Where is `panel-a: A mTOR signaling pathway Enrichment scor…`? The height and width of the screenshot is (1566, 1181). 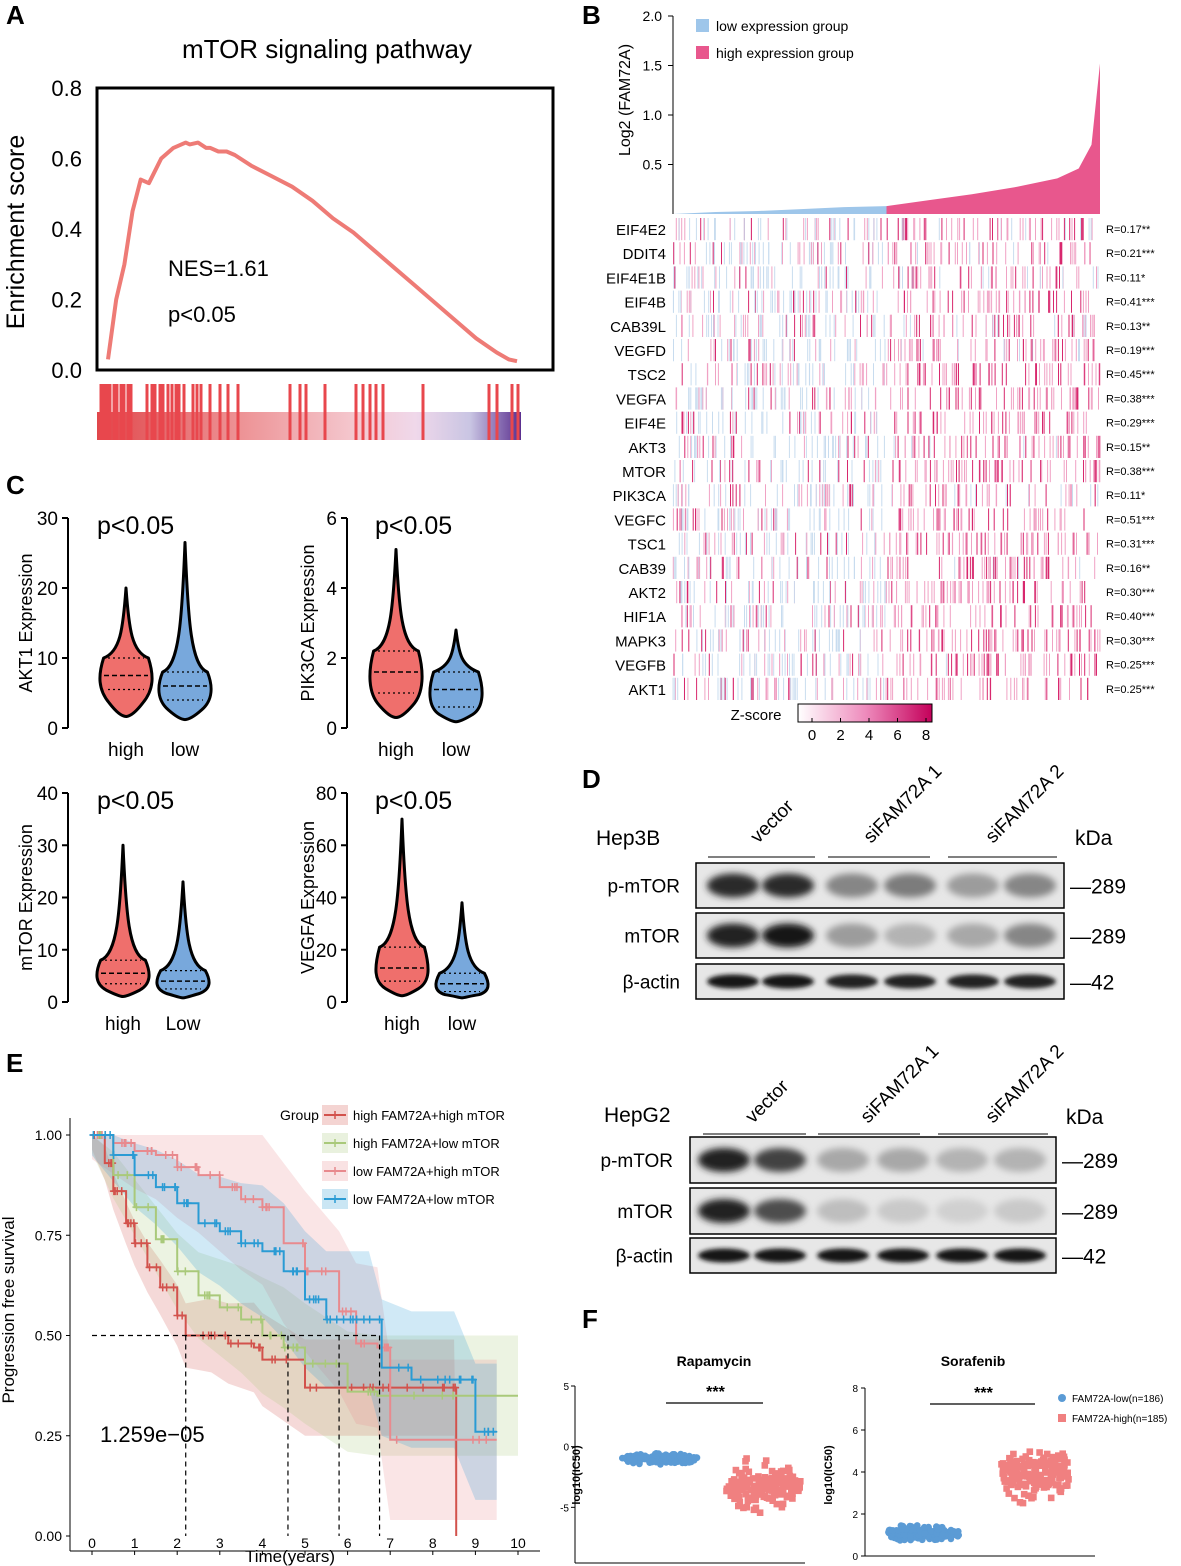
panel-a: A mTOR signaling pathway Enrichment scor… is located at coordinates (278, 220).